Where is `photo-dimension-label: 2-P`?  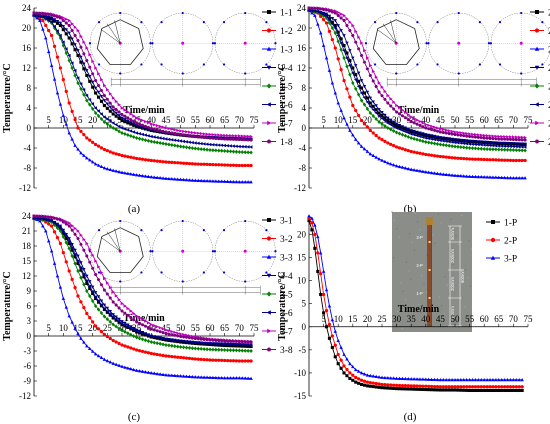
photo-dimension-label: 2-P is located at coordinates (419, 265).